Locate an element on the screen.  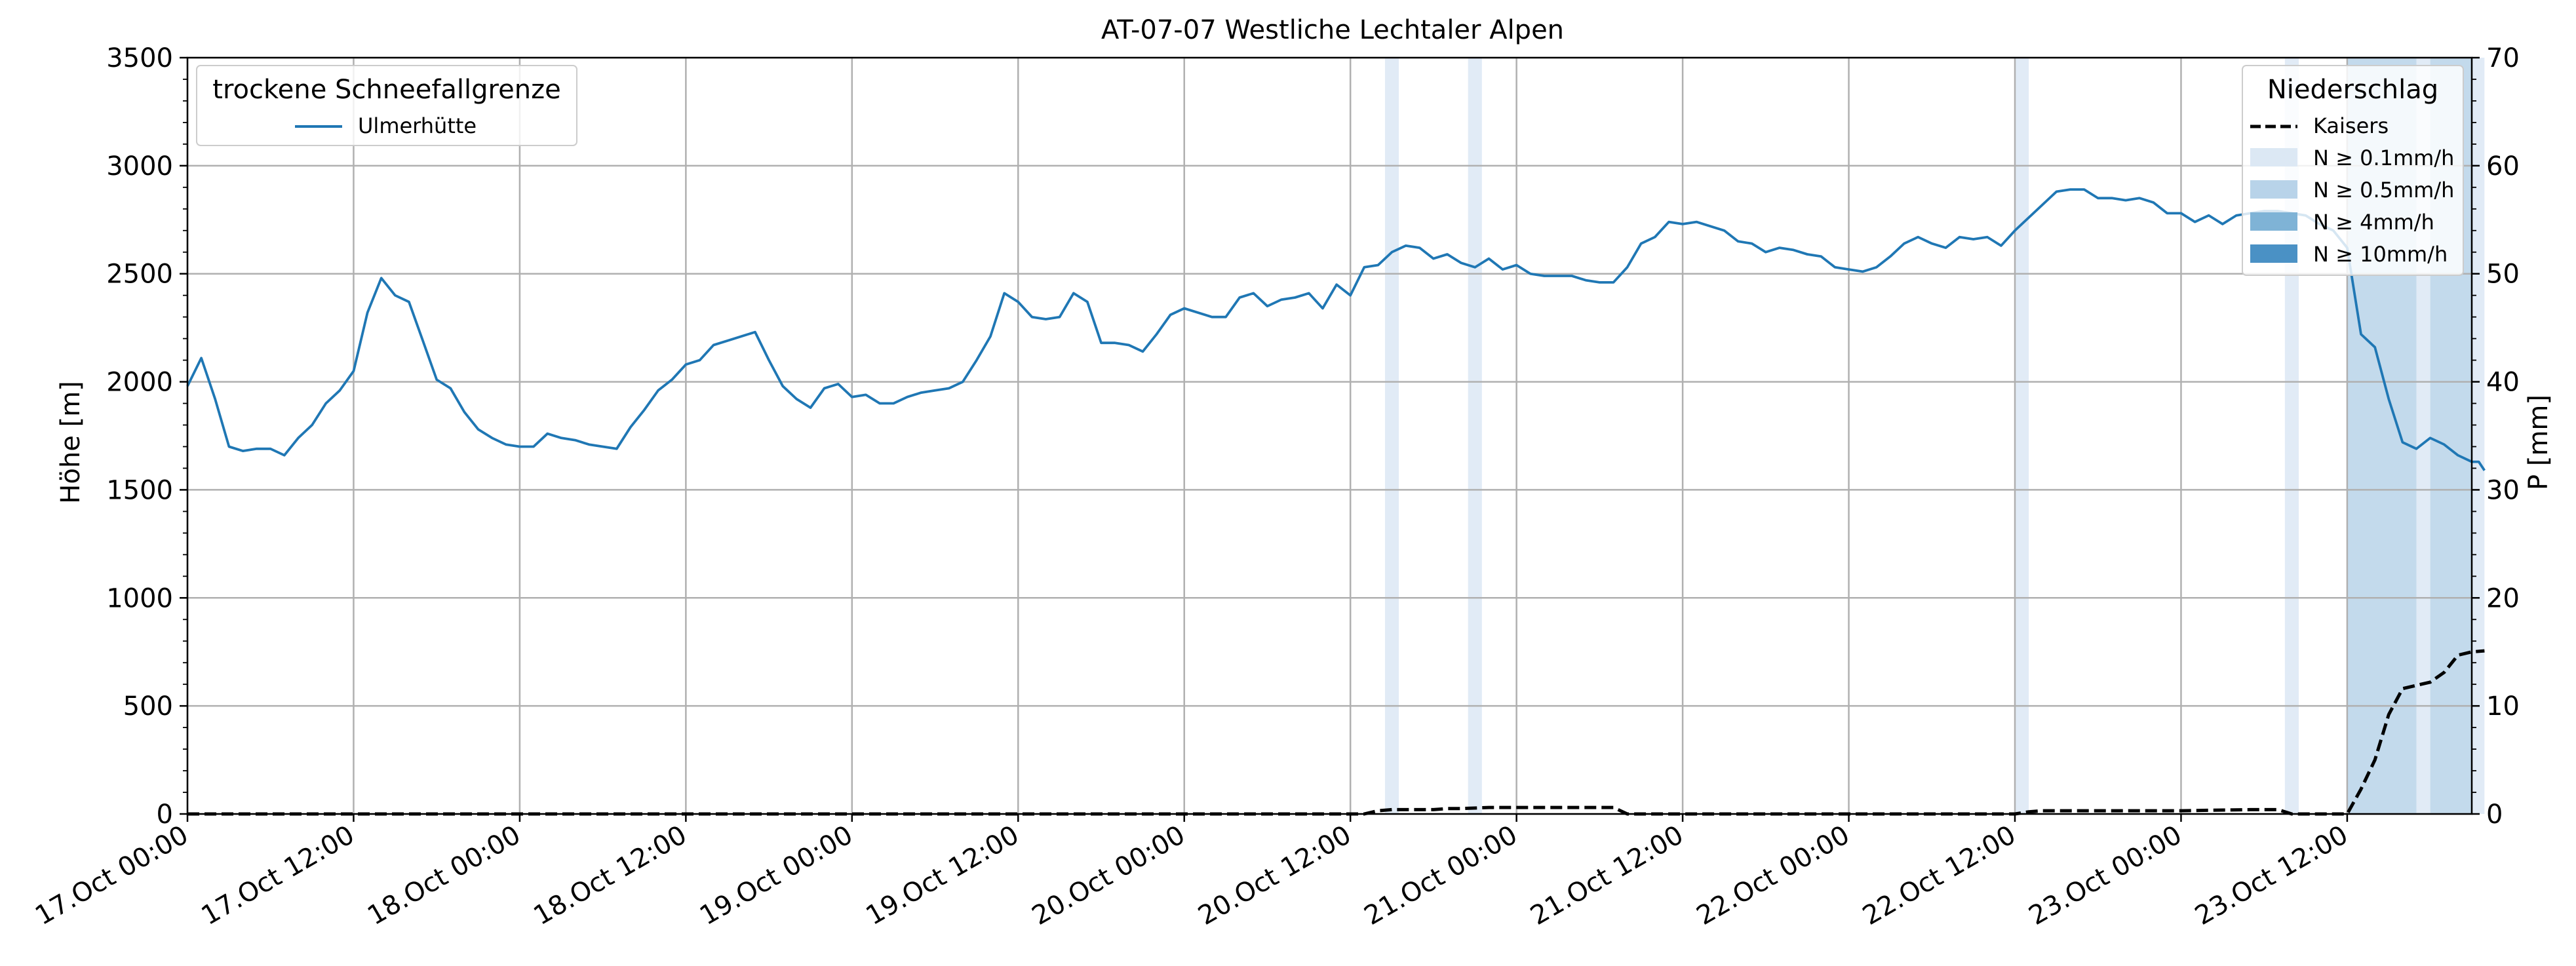
x-tick-label: 20.Oct 12:00 is located at coordinates (1274, 875).